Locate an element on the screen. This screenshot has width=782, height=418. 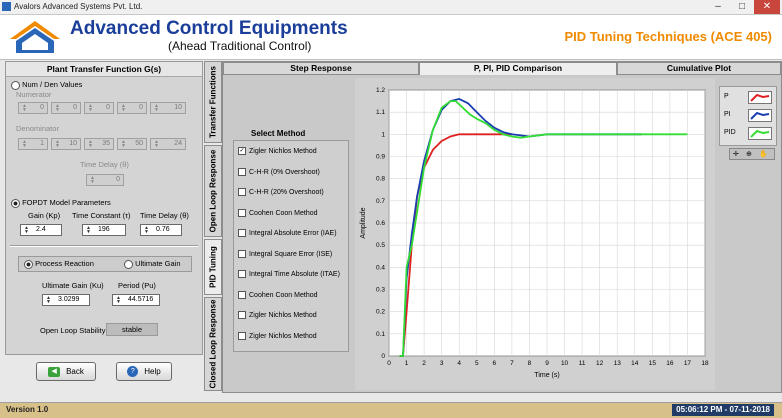
fopdt-radio is located at coordinates (15, 203).